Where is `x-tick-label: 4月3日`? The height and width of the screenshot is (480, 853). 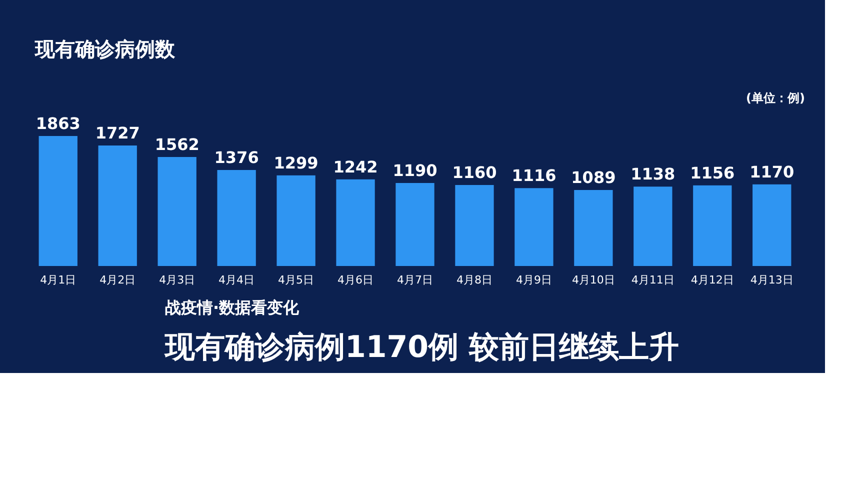
x-tick-label: 4月3日 is located at coordinates (177, 280).